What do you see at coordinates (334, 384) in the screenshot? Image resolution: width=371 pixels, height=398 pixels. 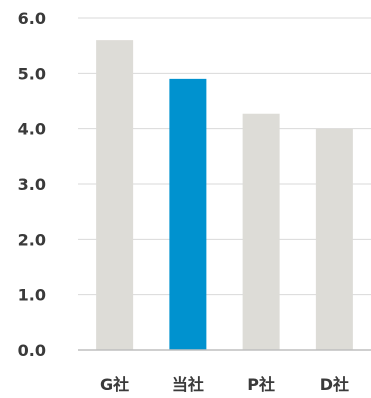 I see `x-tick-label: D社` at bounding box center [334, 384].